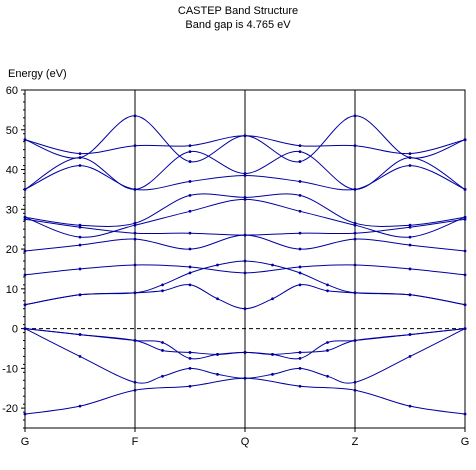  I want to click on x-tick-label: Q, so click(245, 442).